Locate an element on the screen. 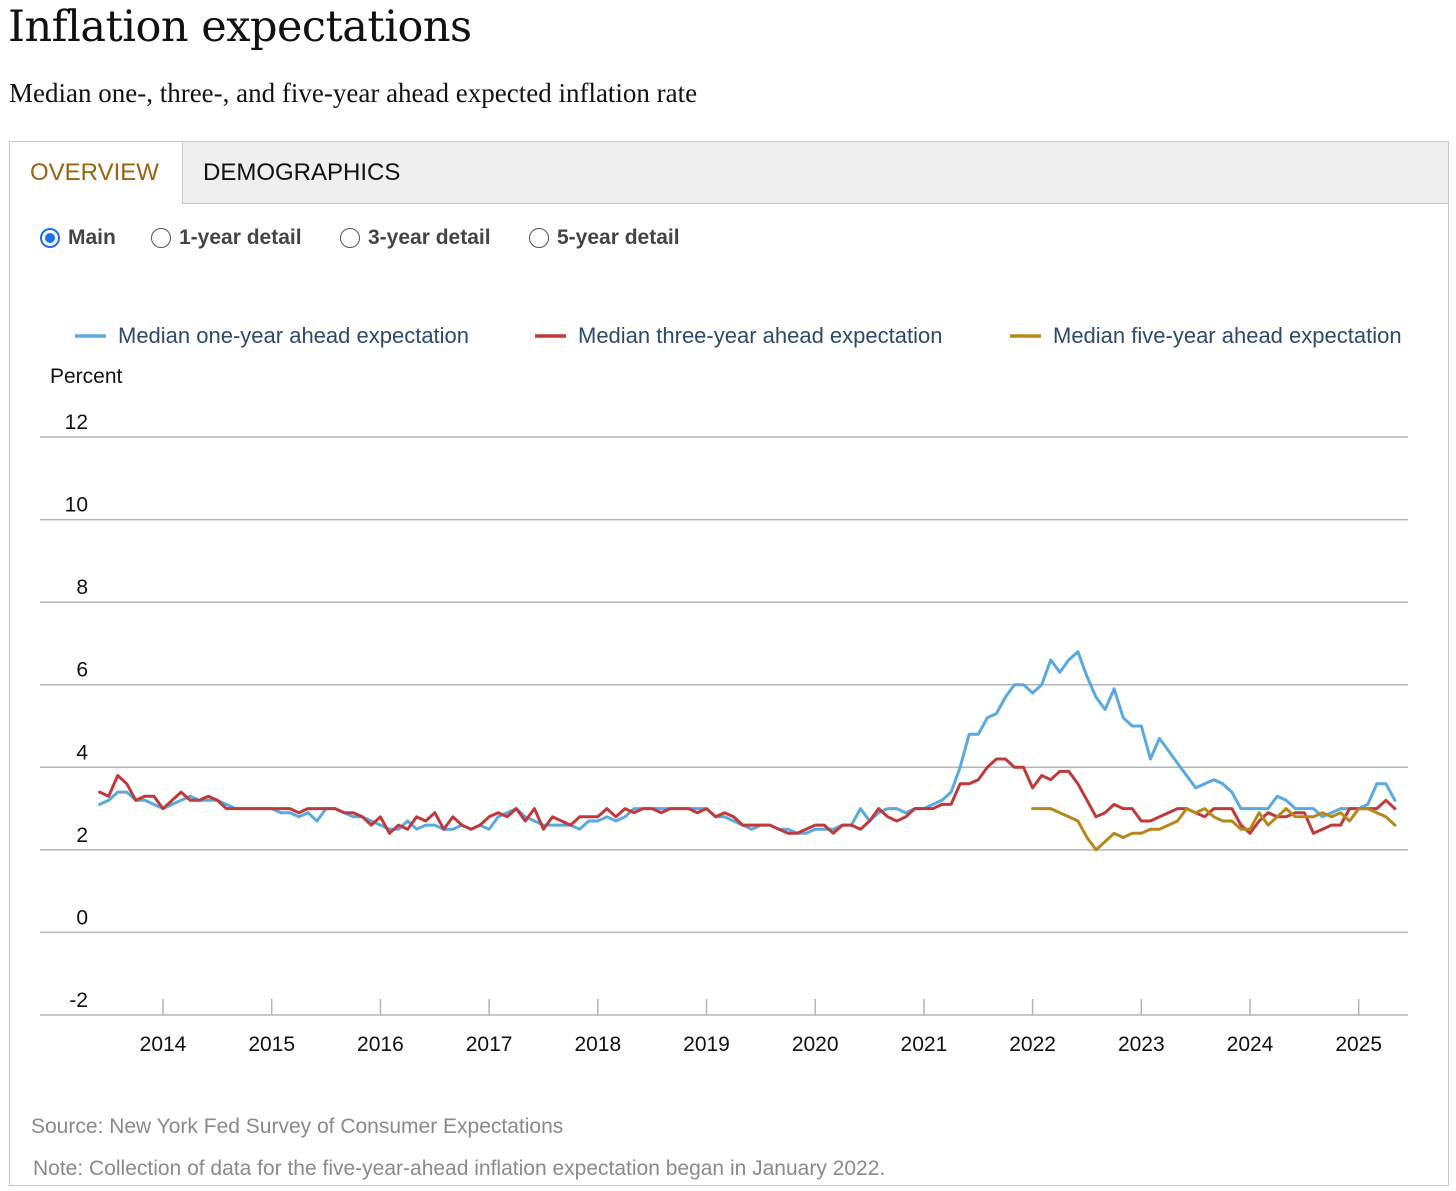 Image resolution: width=1456 pixels, height=1191 pixels. legend-label-3: Median five-year ahead expectation is located at coordinates (1227, 335).